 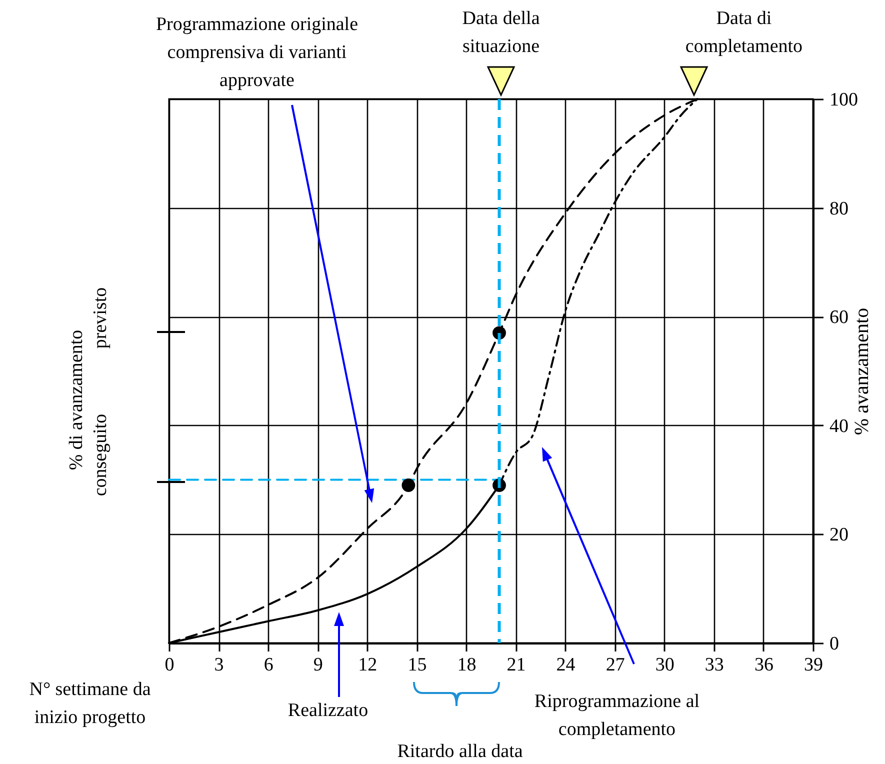 I want to click on x-tick-label: 39, so click(x=813, y=665).